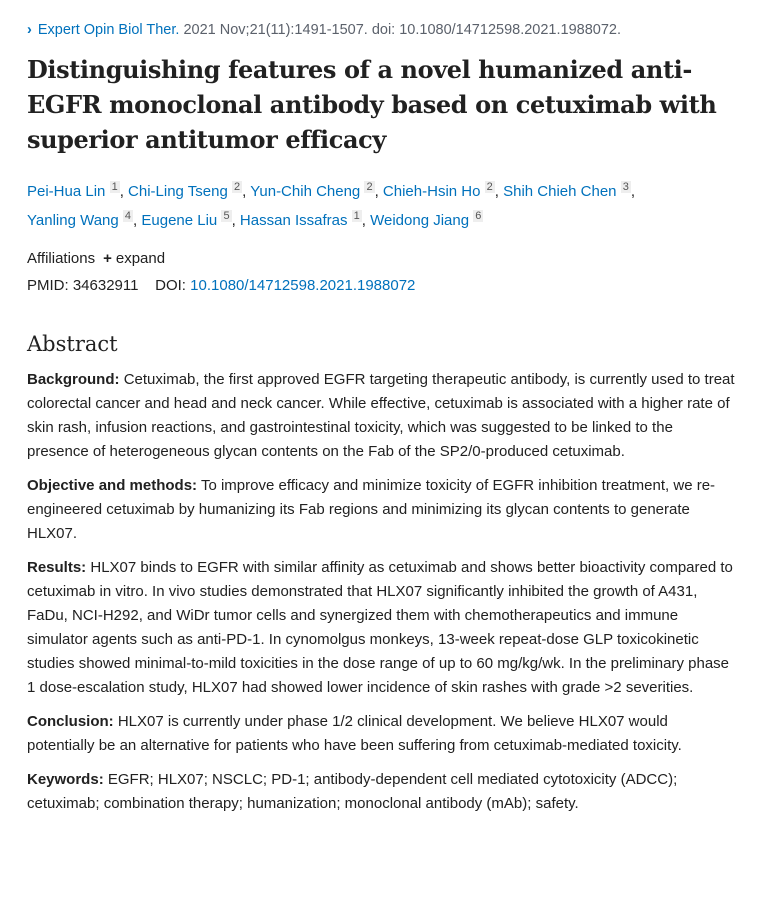 The height and width of the screenshot is (899, 765). I want to click on journal-link: Expert Opin Biol Ther., so click(108, 30).